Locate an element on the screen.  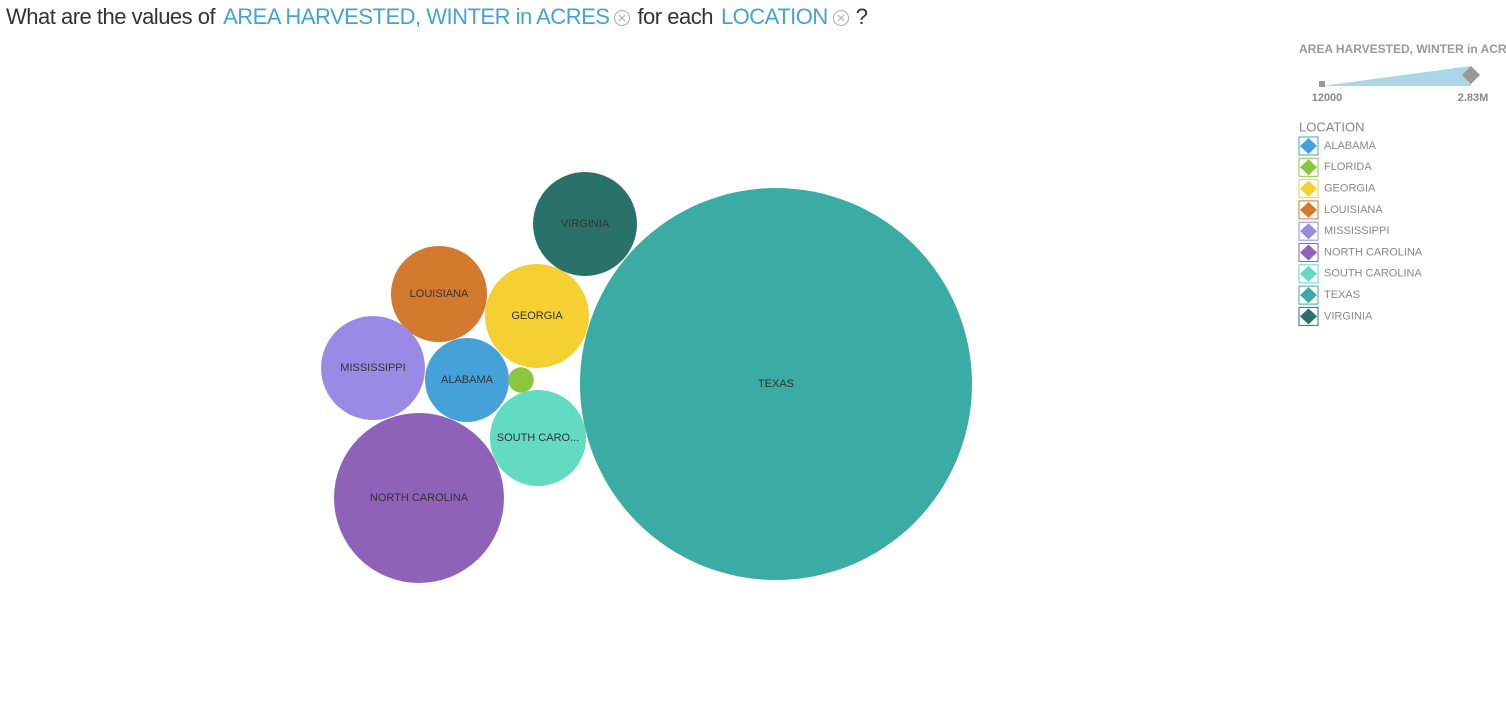
bubble-label: ALABAMA is located at coordinates (467, 380).